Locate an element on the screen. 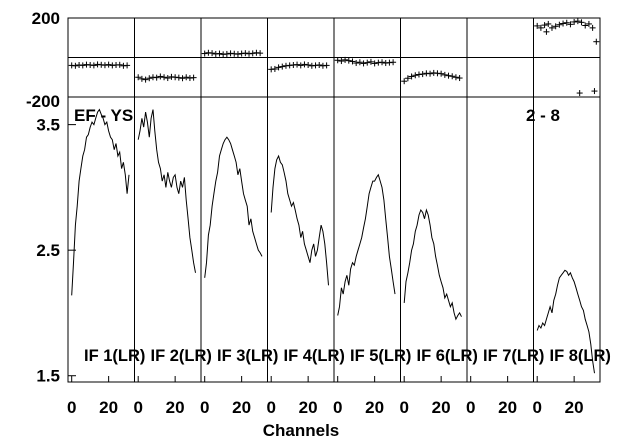 The image size is (641, 441). amp-tick-label: 2.5 is located at coordinates (48, 250).